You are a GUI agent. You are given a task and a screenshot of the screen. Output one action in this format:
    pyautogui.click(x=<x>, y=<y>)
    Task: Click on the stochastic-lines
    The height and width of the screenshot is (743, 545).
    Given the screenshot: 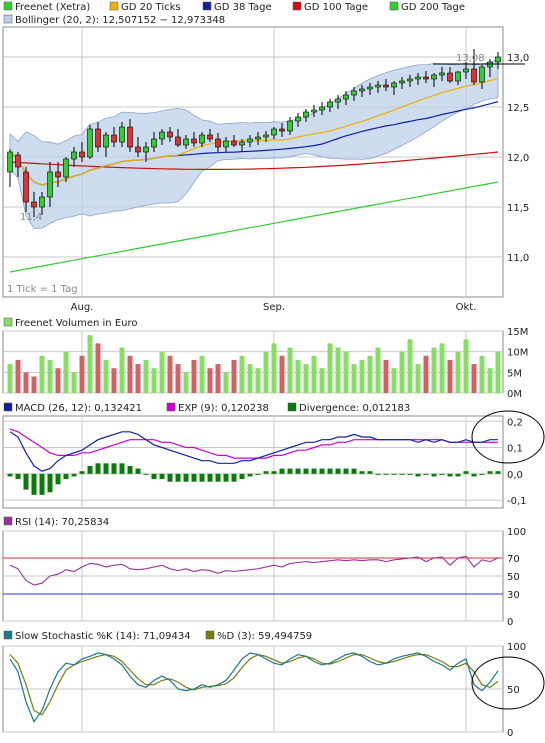 What is the action you would take?
    pyautogui.click(x=254, y=687)
    